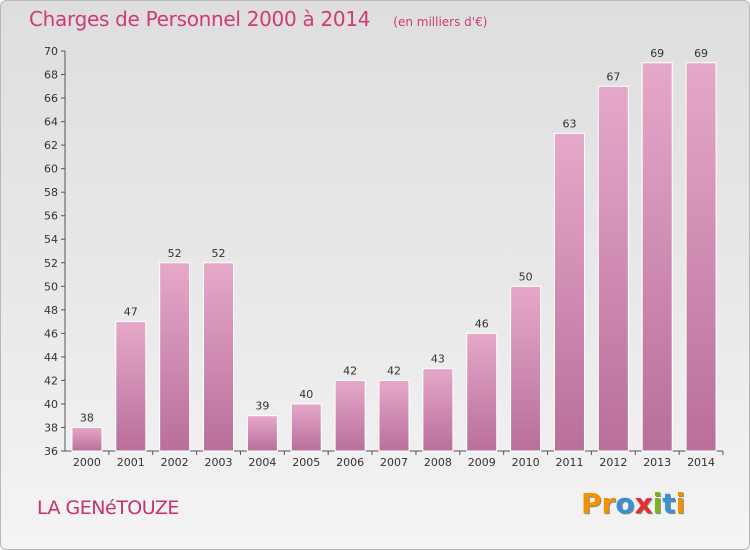 This screenshot has width=750, height=550. I want to click on town-name: LA GENéTOUZE, so click(108, 508).